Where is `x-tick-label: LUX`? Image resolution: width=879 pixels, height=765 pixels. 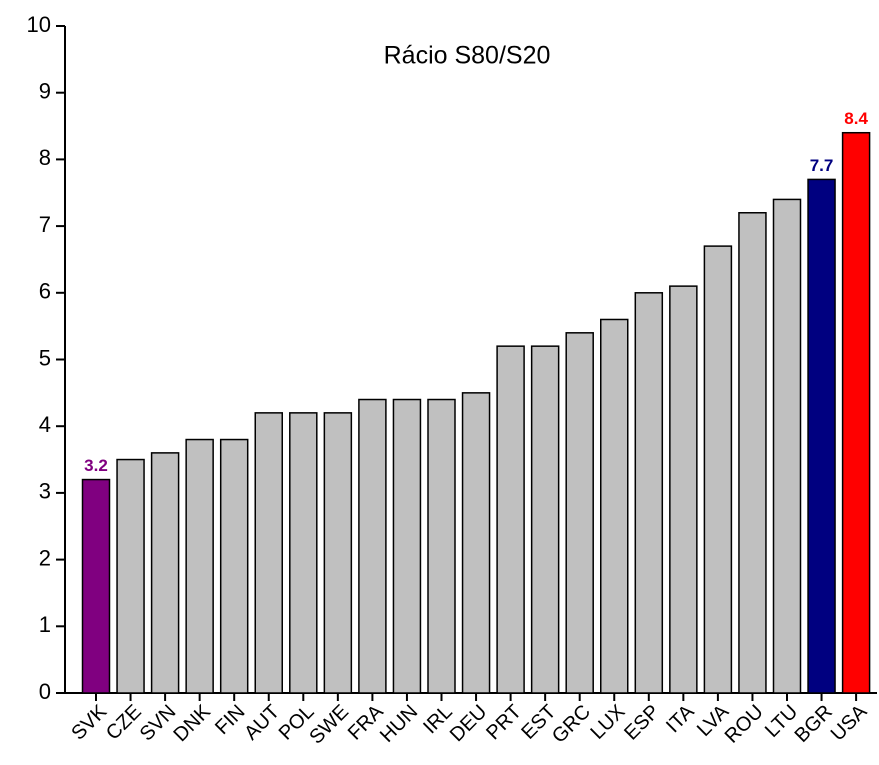
x-tick-label: LUX is located at coordinates (607, 722).